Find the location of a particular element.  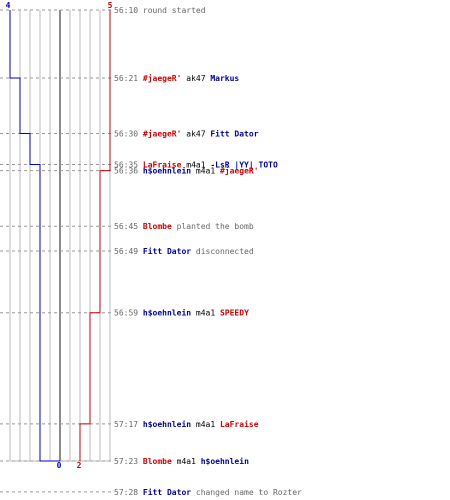

event-row: 56:10 round started is located at coordinates (160, 10).